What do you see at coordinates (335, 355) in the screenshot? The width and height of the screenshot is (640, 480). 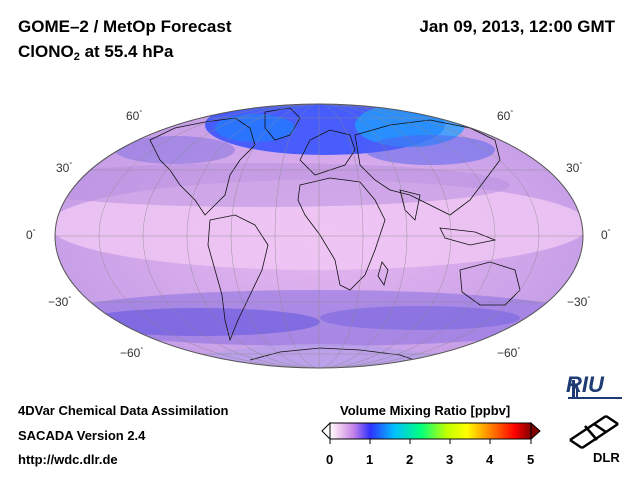 I see `coast-antarctica` at bounding box center [335, 355].